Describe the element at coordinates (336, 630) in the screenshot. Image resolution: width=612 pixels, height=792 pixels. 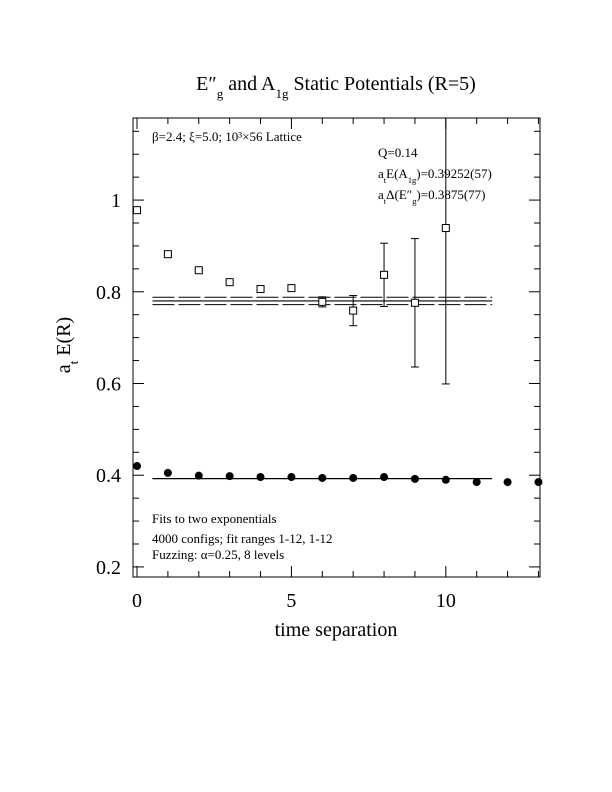
I see `x-axis-label: time separation` at that location.